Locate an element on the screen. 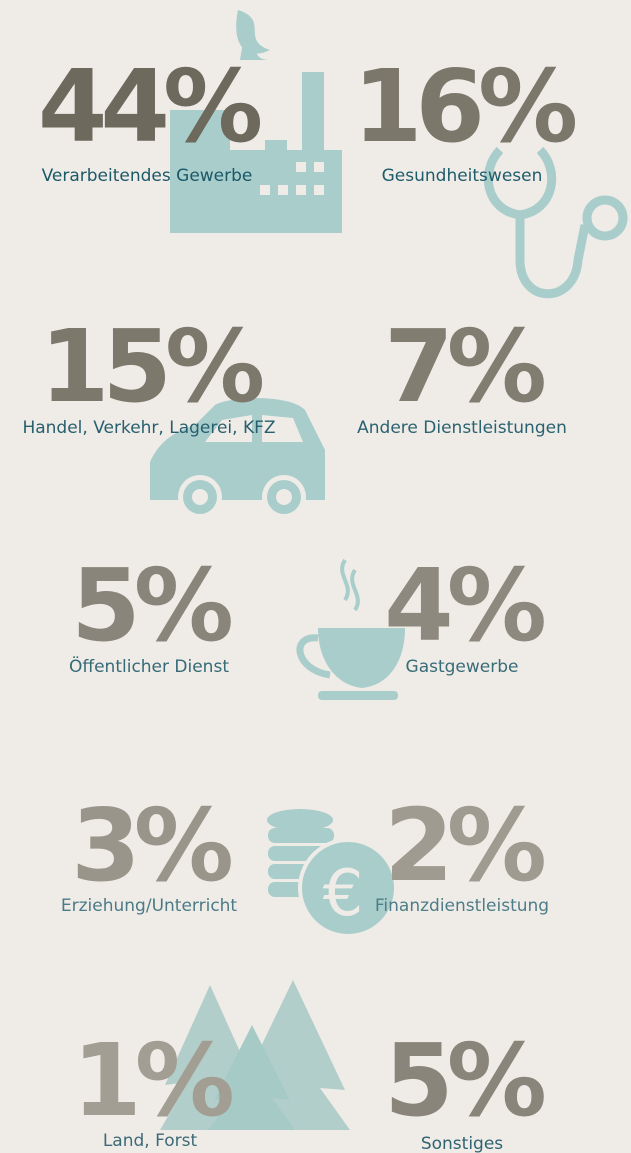 The image size is (631, 1153). percent-value: 1% is located at coordinates (152, 1080).